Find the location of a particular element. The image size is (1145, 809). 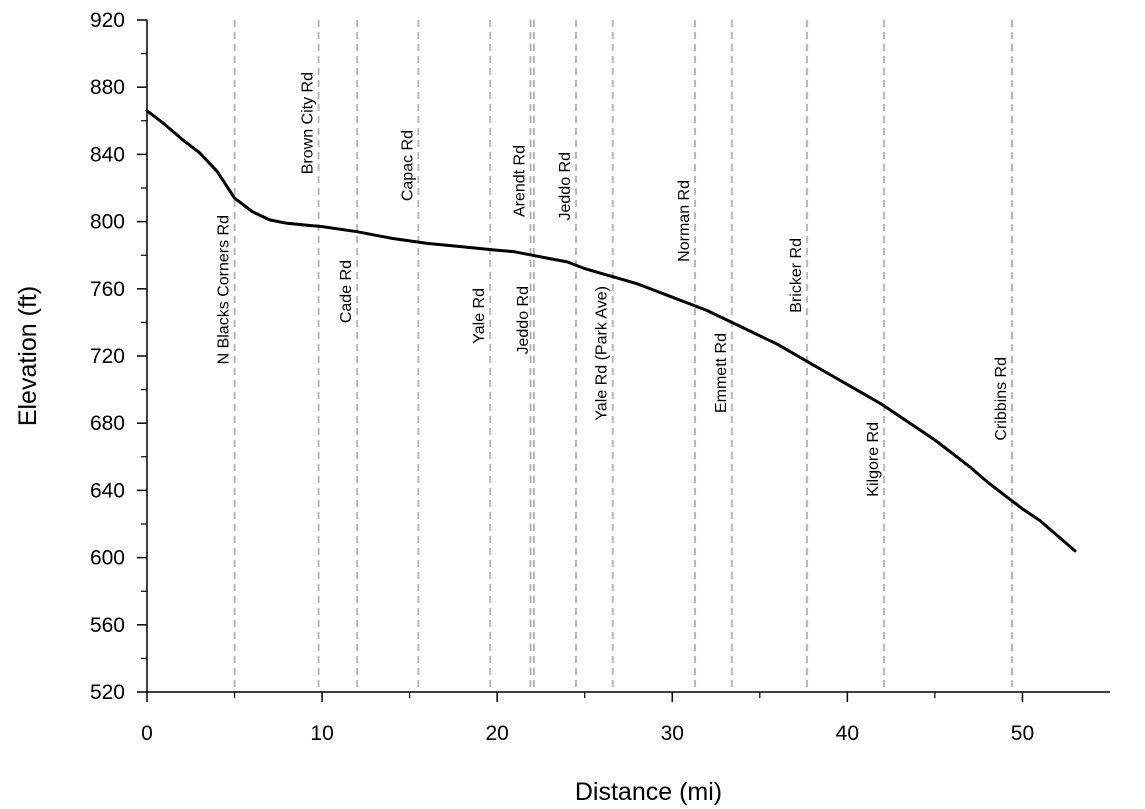

y-tick-label: 680 is located at coordinates (107, 423).